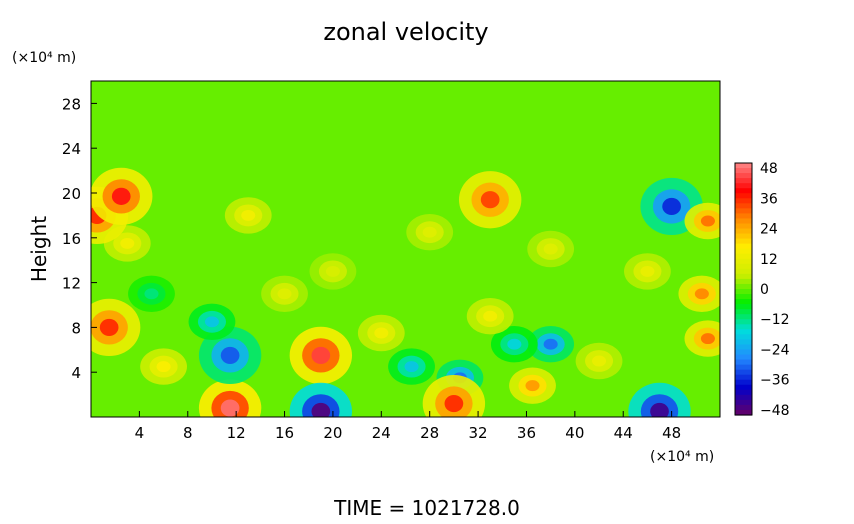  What do you see at coordinates (775, 411) in the screenshot?
I see `colorbar-tick-label: −48` at bounding box center [775, 411].